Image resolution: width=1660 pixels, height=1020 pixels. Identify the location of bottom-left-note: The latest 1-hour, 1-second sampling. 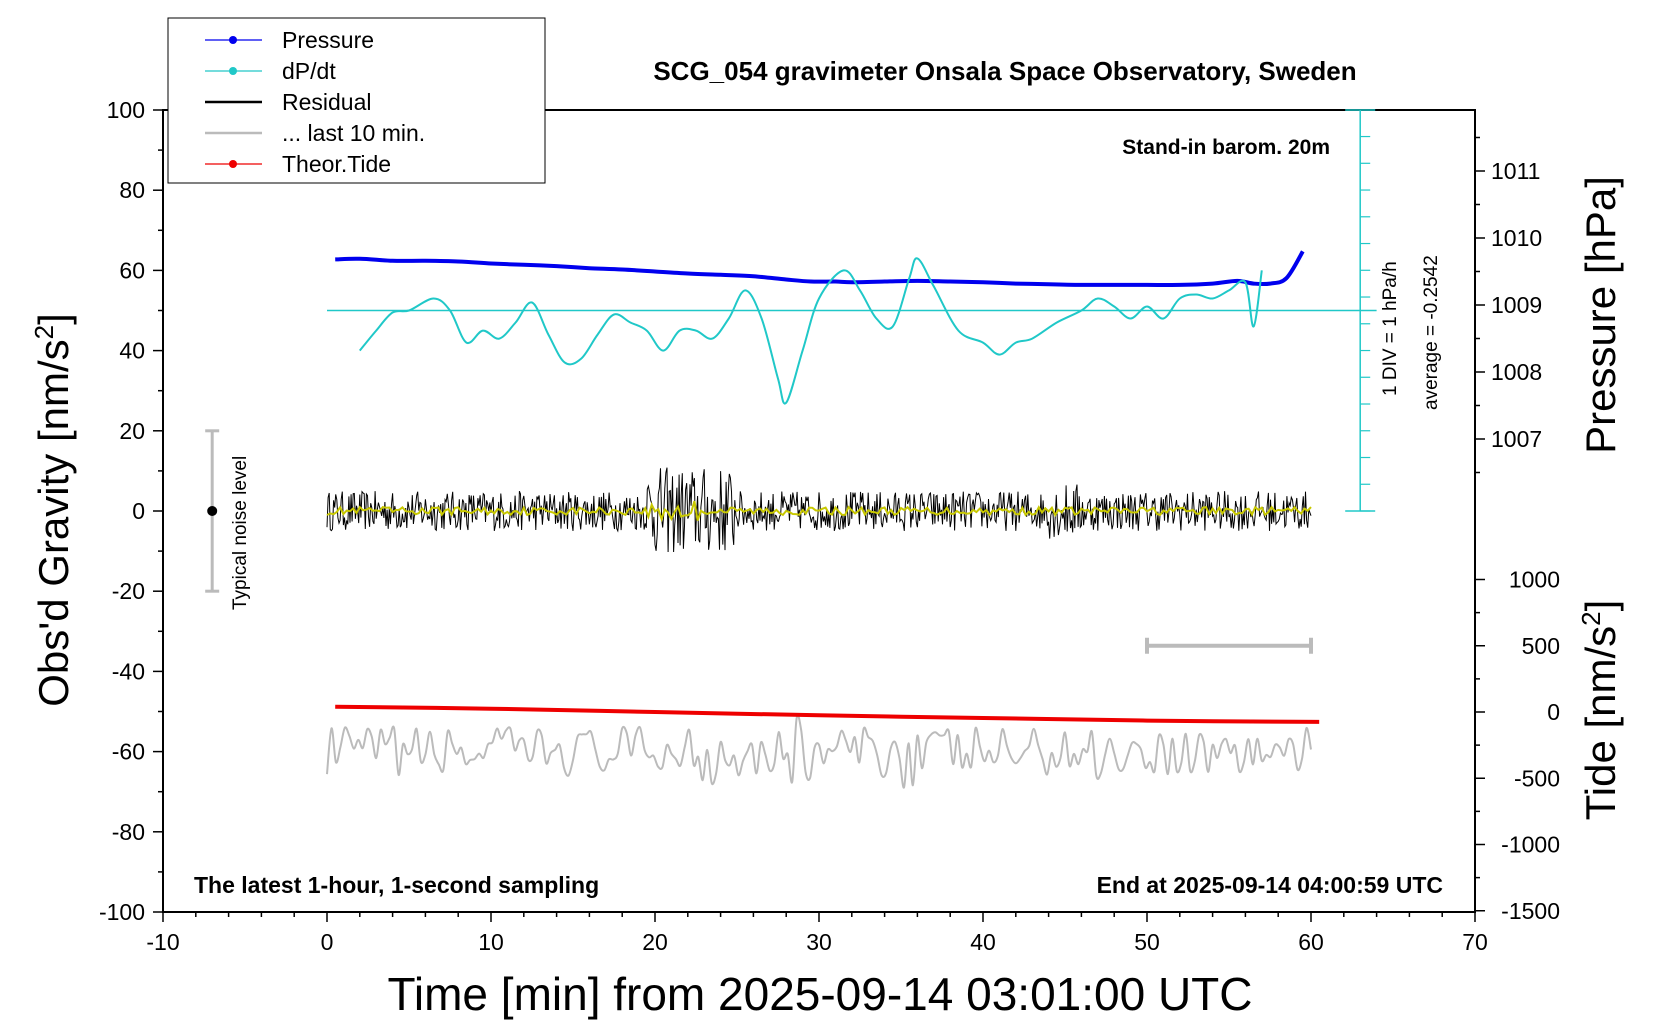
(396, 885).